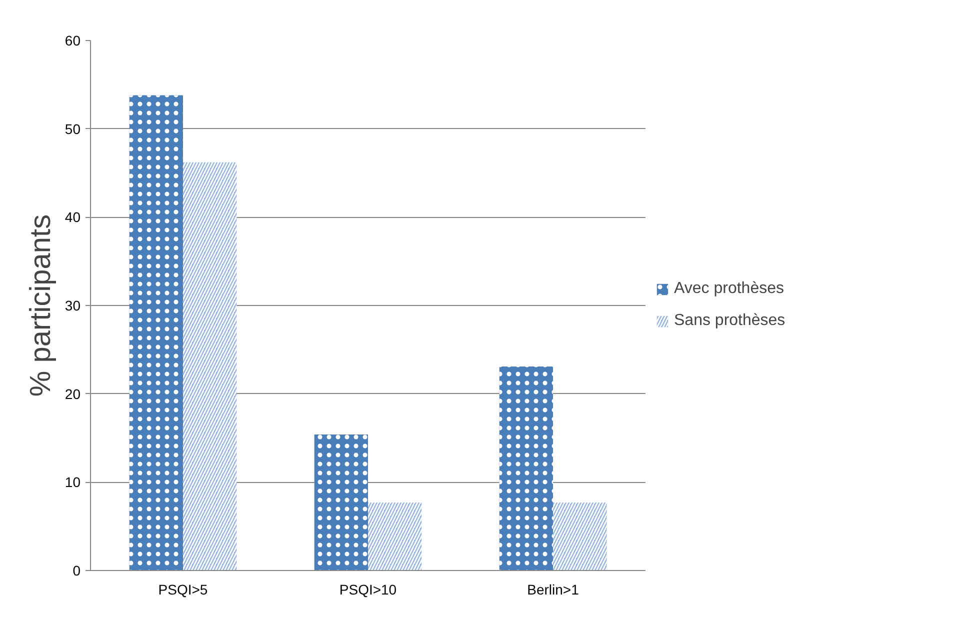 This screenshot has width=953, height=642. Describe the element at coordinates (368, 590) in the screenshot. I see `x-tick-label: PSQI>10` at that location.